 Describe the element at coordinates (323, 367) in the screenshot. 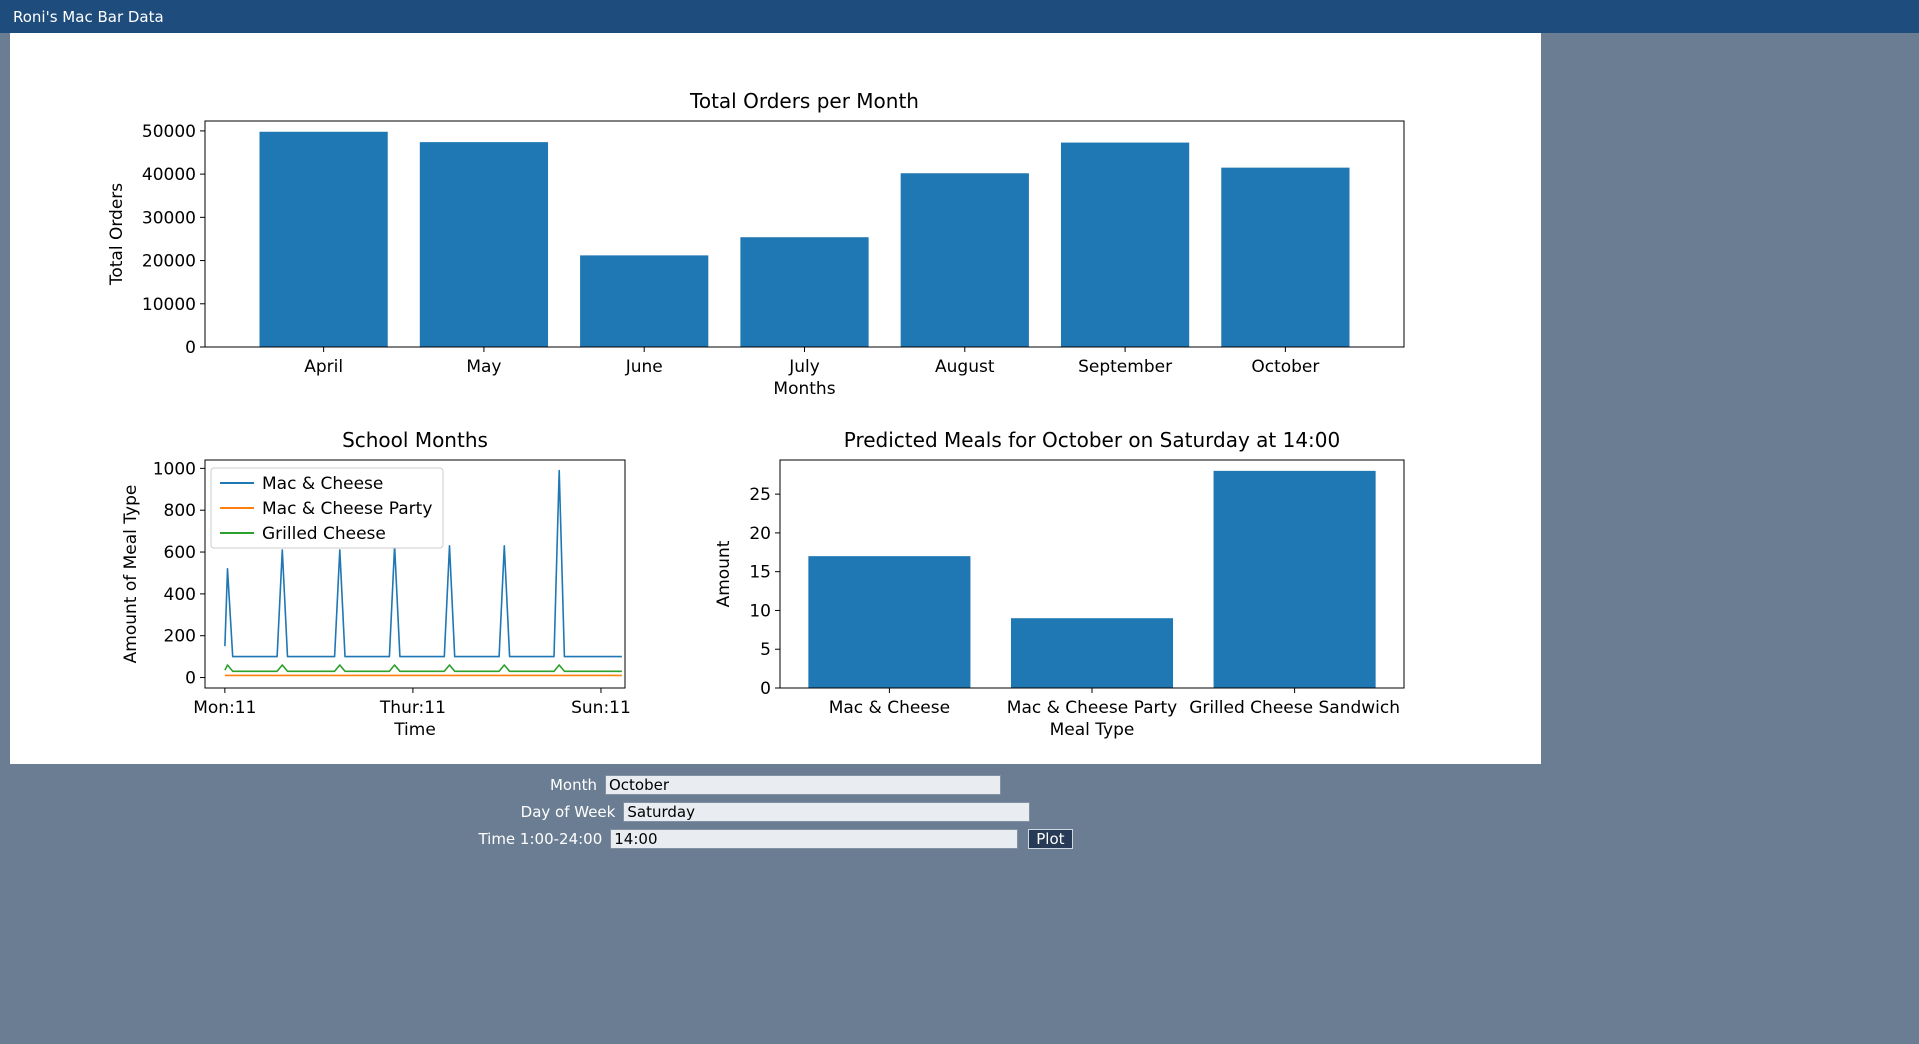

I see `x-tick-label: April` at that location.